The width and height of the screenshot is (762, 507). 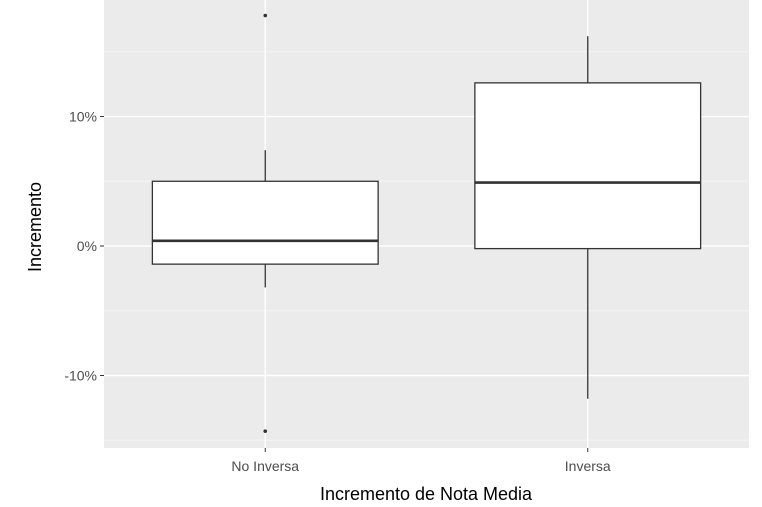 I want to click on y-tick-label: -10%, so click(x=80, y=375).